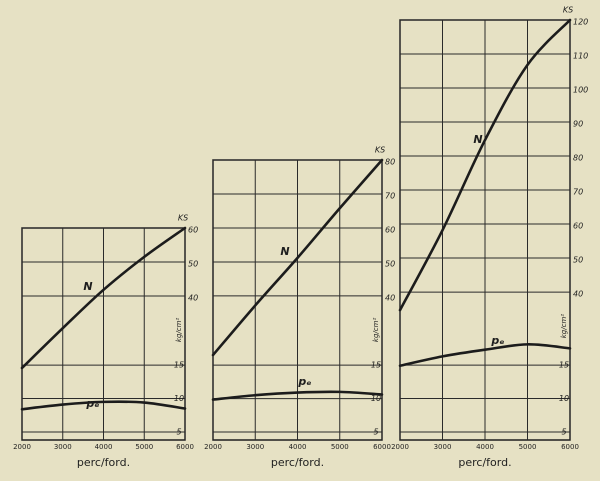 The image size is (600, 481). What do you see at coordinates (578, 124) in the screenshot?
I see `y-tick-label: 90` at bounding box center [578, 124].